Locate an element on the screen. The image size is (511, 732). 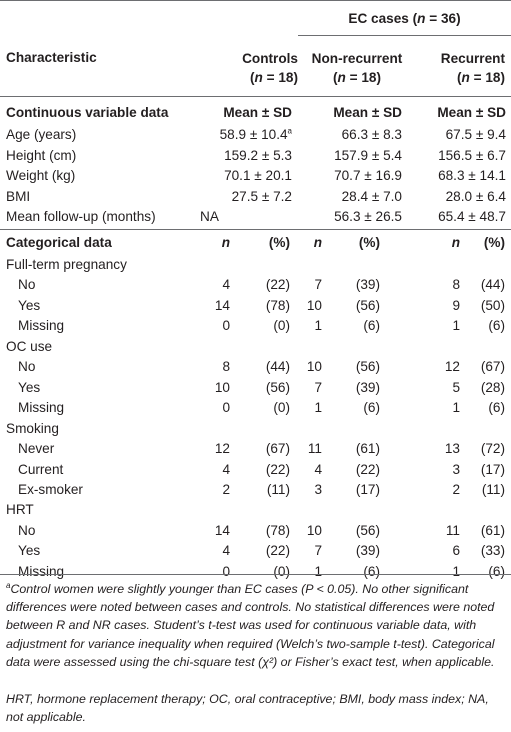
controls-value: 159.2 ± 5.3 is located at coordinates (236, 156).